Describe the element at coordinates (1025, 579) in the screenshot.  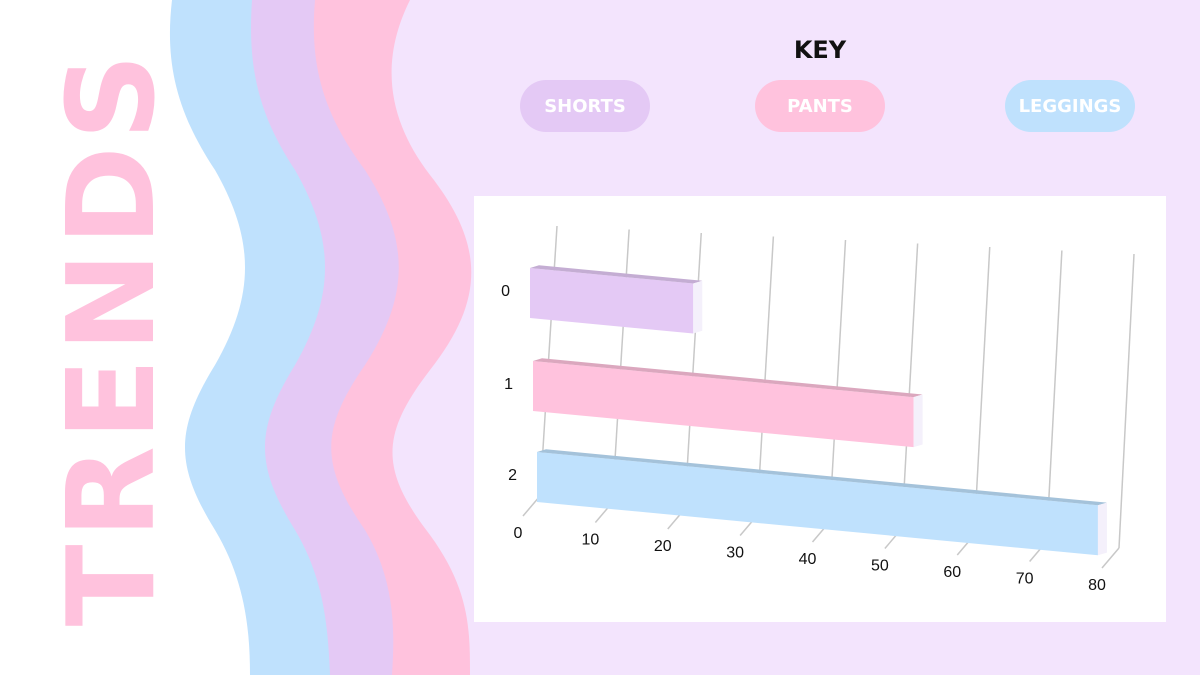
I see `x-tick-label: 70` at that location.